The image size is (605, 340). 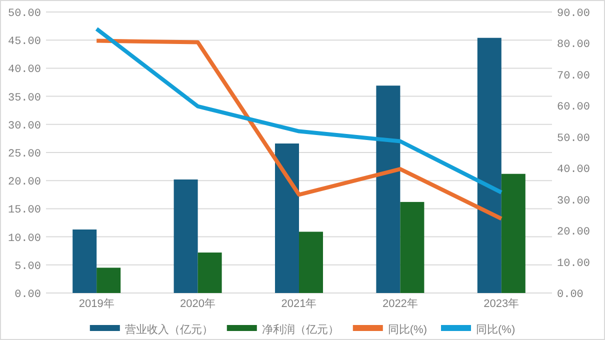 I want to click on y2-tick-label: 40.00, so click(x=573, y=170).